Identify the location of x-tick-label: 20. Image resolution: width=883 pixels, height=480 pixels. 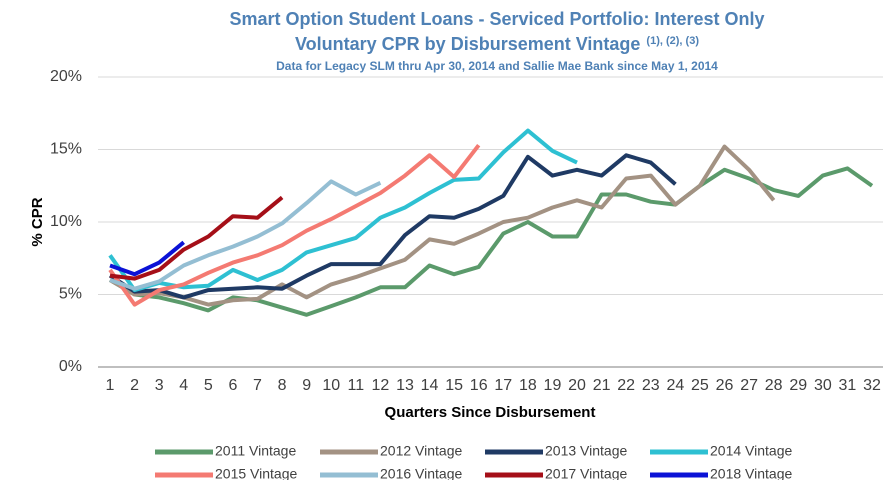
(577, 385).